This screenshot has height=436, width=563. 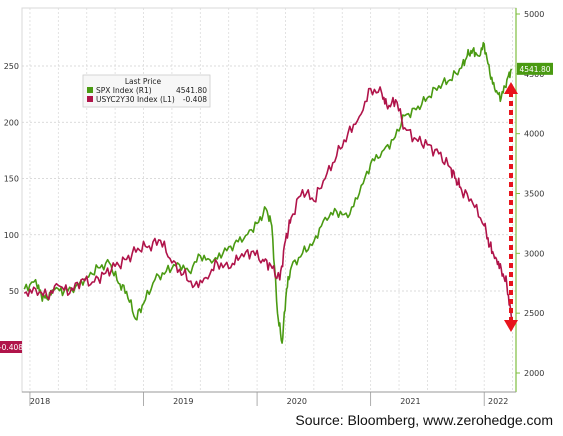 I want to click on right-tick-label: 3000, so click(x=534, y=253).